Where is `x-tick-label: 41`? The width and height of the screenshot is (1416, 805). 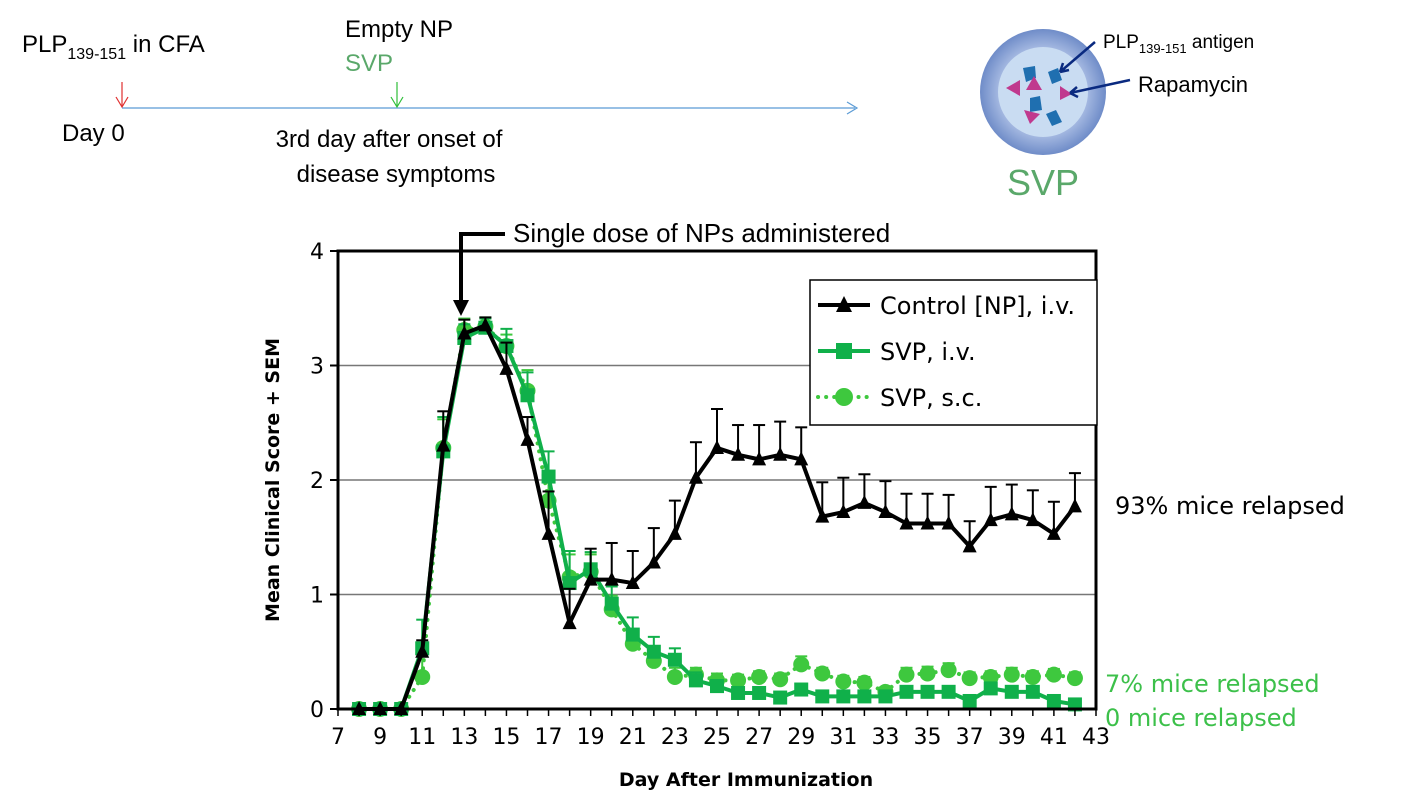 x-tick-label: 41 is located at coordinates (1054, 737).